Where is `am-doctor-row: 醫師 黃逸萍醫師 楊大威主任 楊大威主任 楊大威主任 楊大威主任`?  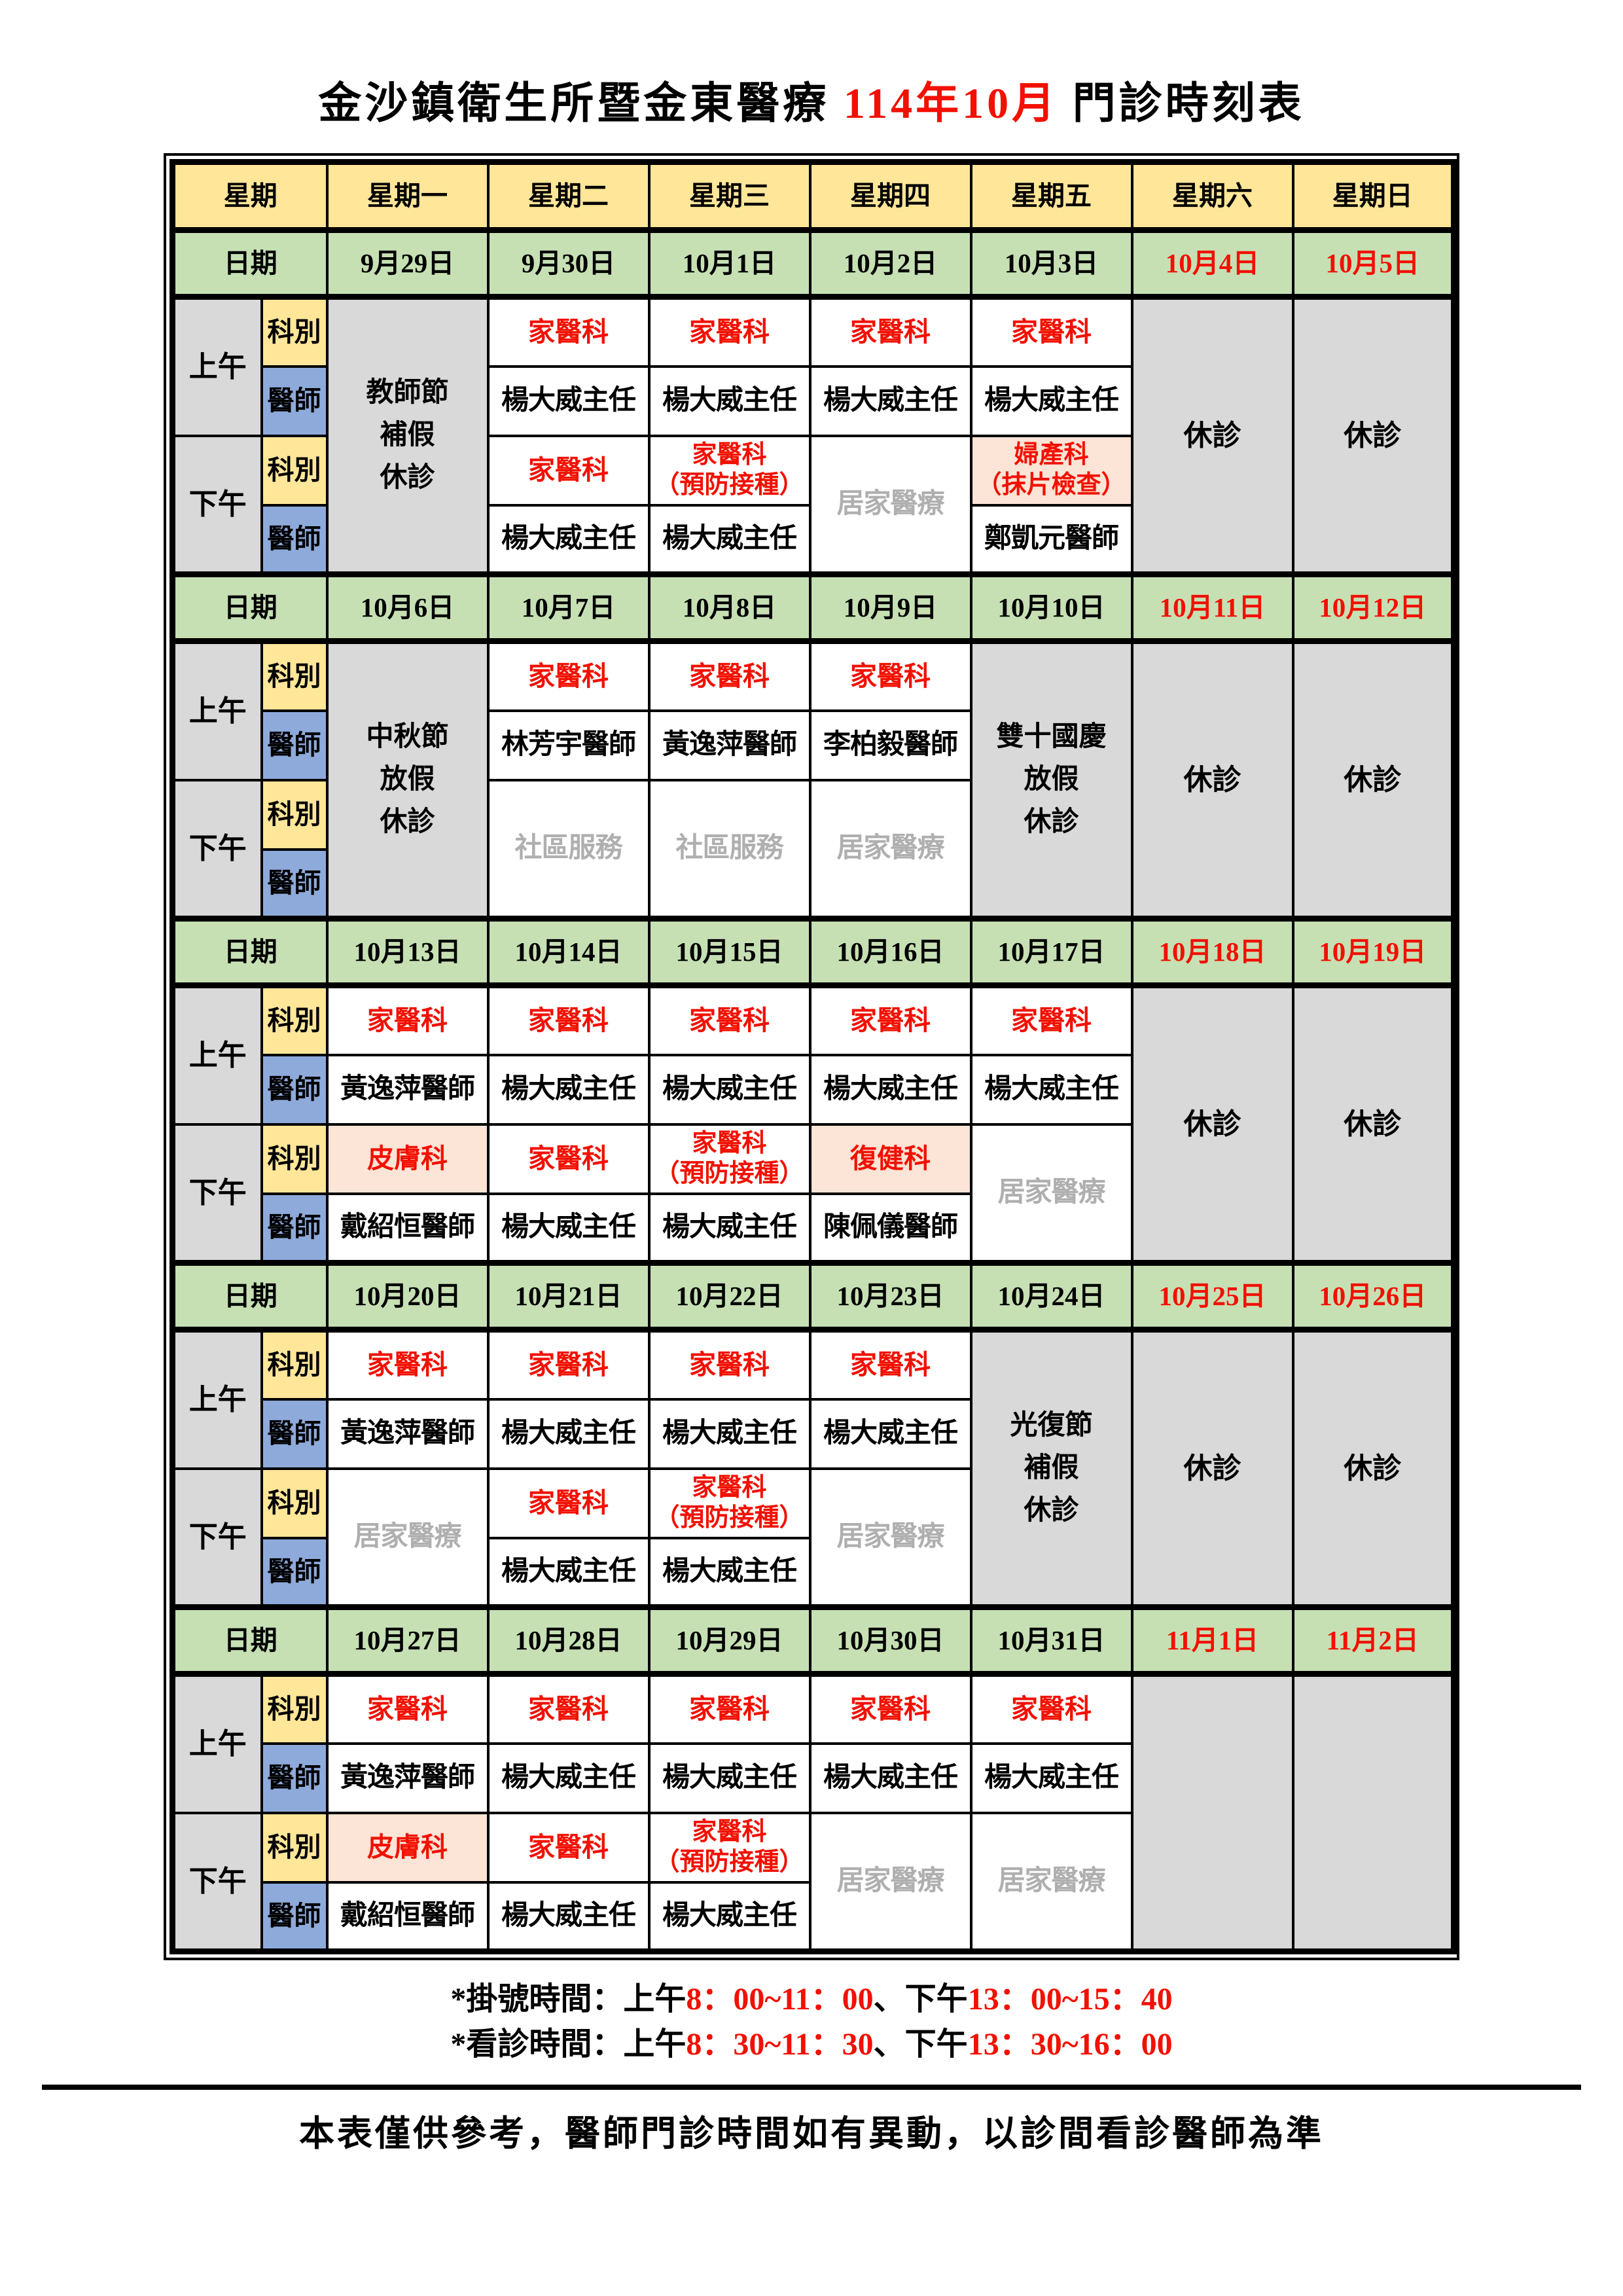 am-doctor-row: 醫師 黃逸萍醫師 楊大威主任 楊大威主任 楊大威主任 楊大威主任 is located at coordinates (813, 1778).